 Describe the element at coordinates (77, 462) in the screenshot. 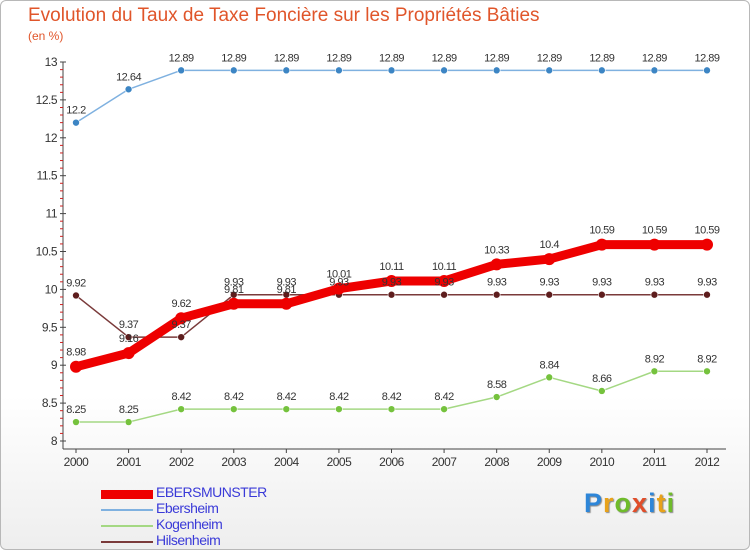

I see `x-tick-label: 2000` at that location.